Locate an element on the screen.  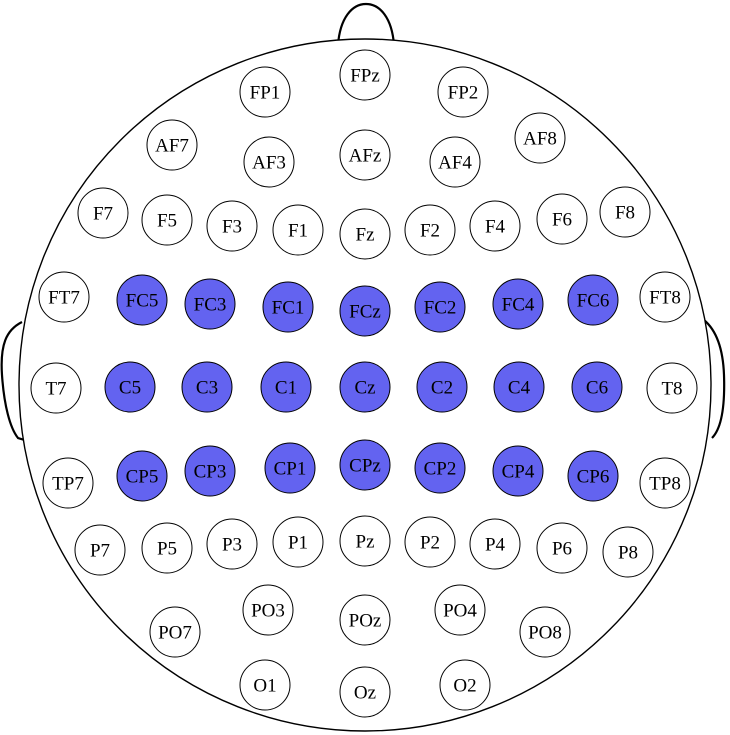
electrode-label: C6 is located at coordinates (597, 388).